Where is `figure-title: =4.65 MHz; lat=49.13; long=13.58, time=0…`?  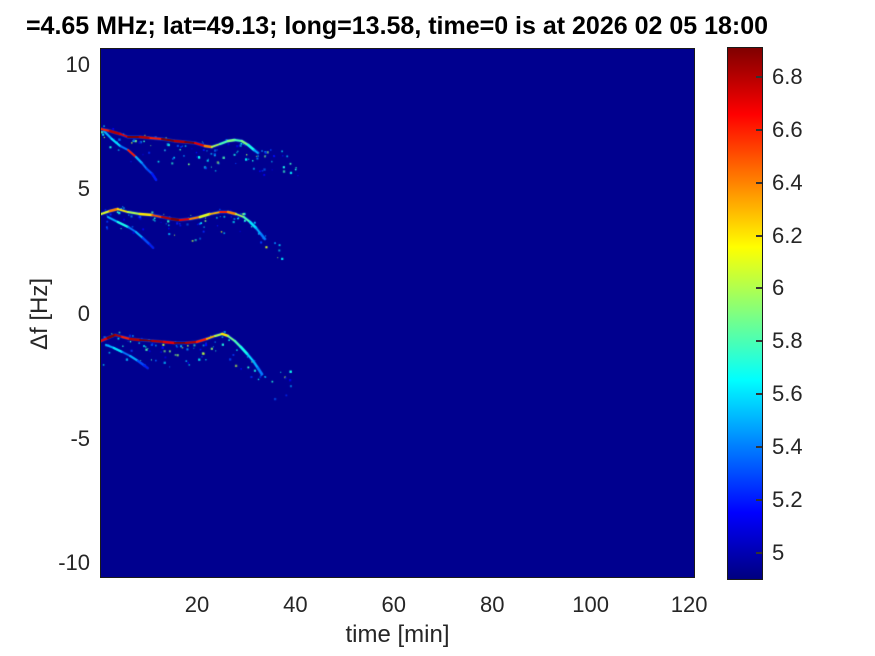
figure-title: =4.65 MHz; lat=49.13; long=13.58, time=0… is located at coordinates (397, 26).